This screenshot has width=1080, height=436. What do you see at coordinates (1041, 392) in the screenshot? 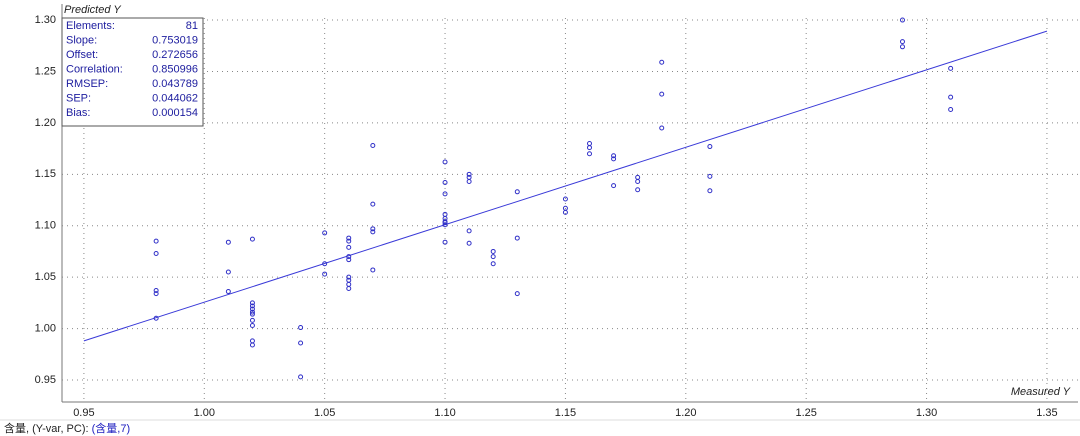
I see `x-axis-label: Measured Y` at bounding box center [1041, 392].